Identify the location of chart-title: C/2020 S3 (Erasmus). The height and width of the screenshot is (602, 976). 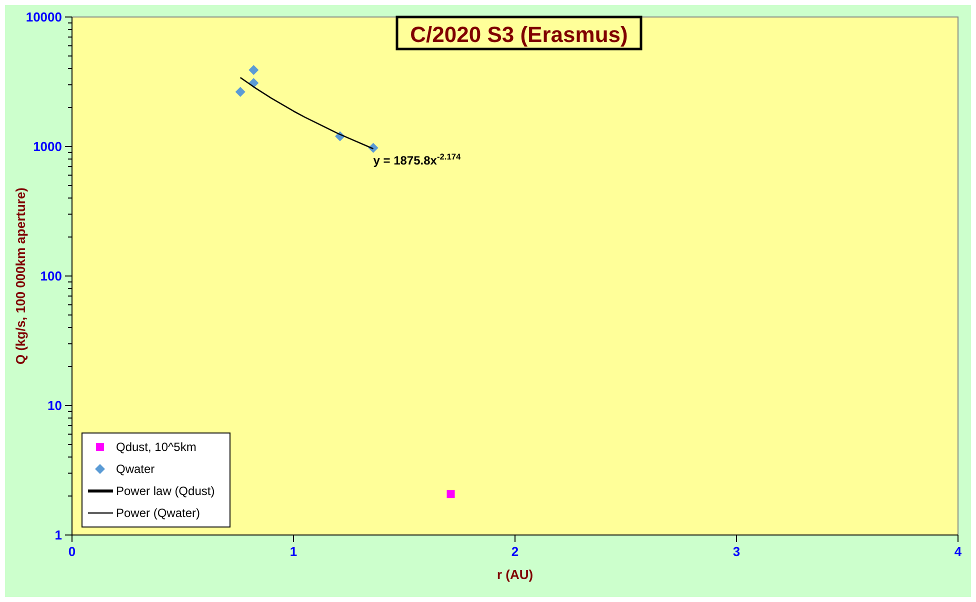
(519, 34).